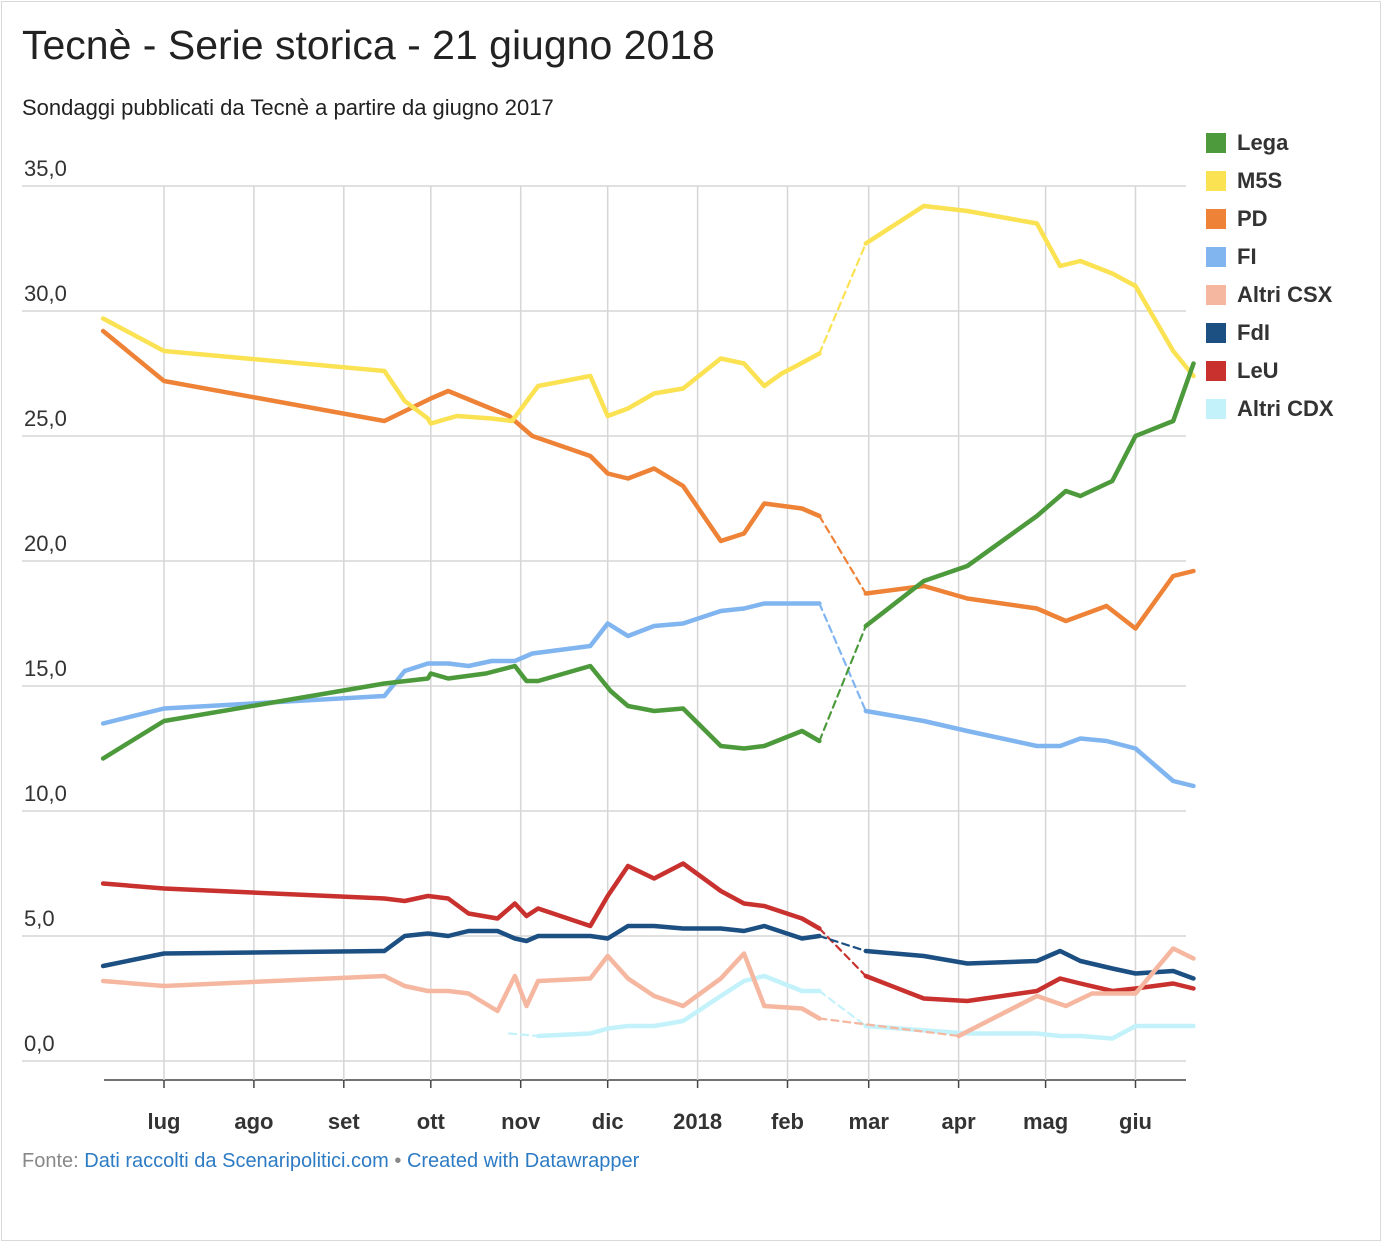 This screenshot has height=1244, width=1384. Describe the element at coordinates (45, 543) in the screenshot. I see `y-tick-label: 20,0` at that location.